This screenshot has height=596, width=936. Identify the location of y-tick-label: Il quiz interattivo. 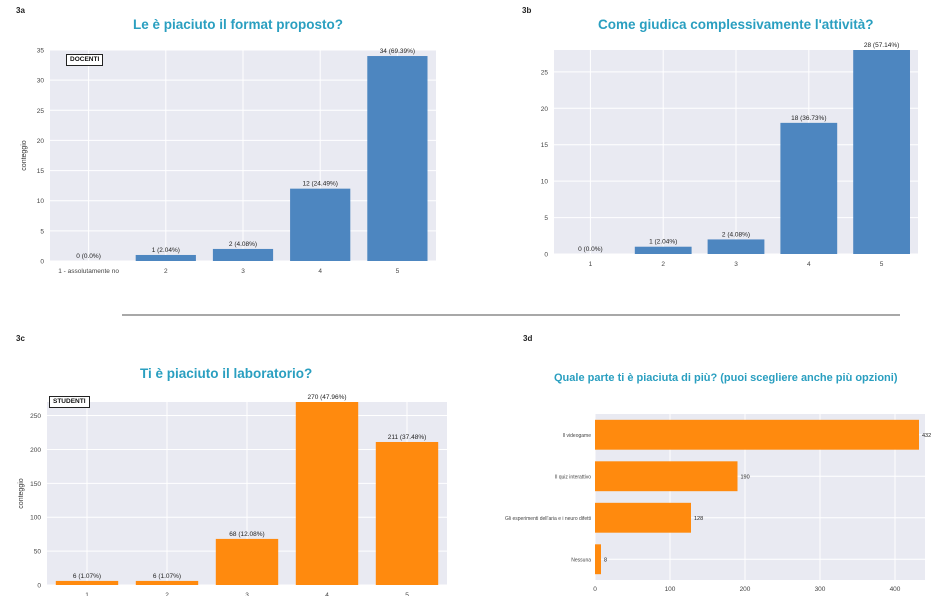
(573, 477).